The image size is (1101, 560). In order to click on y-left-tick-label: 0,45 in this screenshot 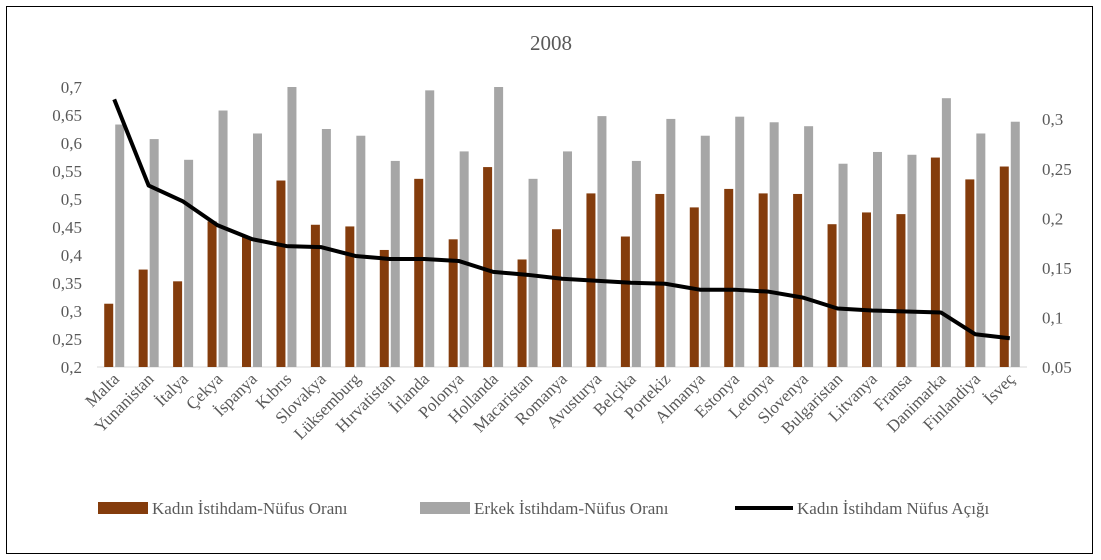, I will do `click(67, 227)`.